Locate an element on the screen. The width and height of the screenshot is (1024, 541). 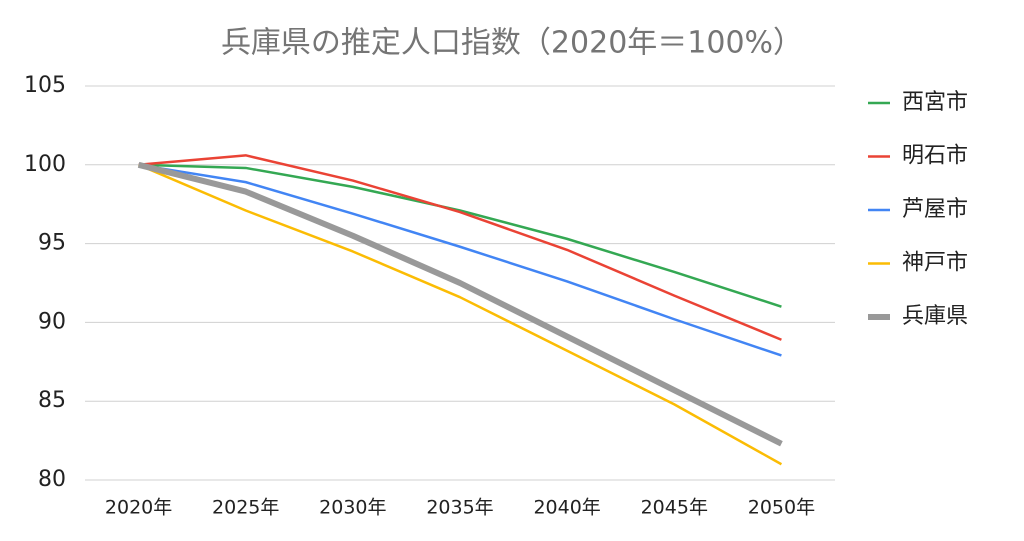
x-tick-label: 2045年 is located at coordinates (674, 508).